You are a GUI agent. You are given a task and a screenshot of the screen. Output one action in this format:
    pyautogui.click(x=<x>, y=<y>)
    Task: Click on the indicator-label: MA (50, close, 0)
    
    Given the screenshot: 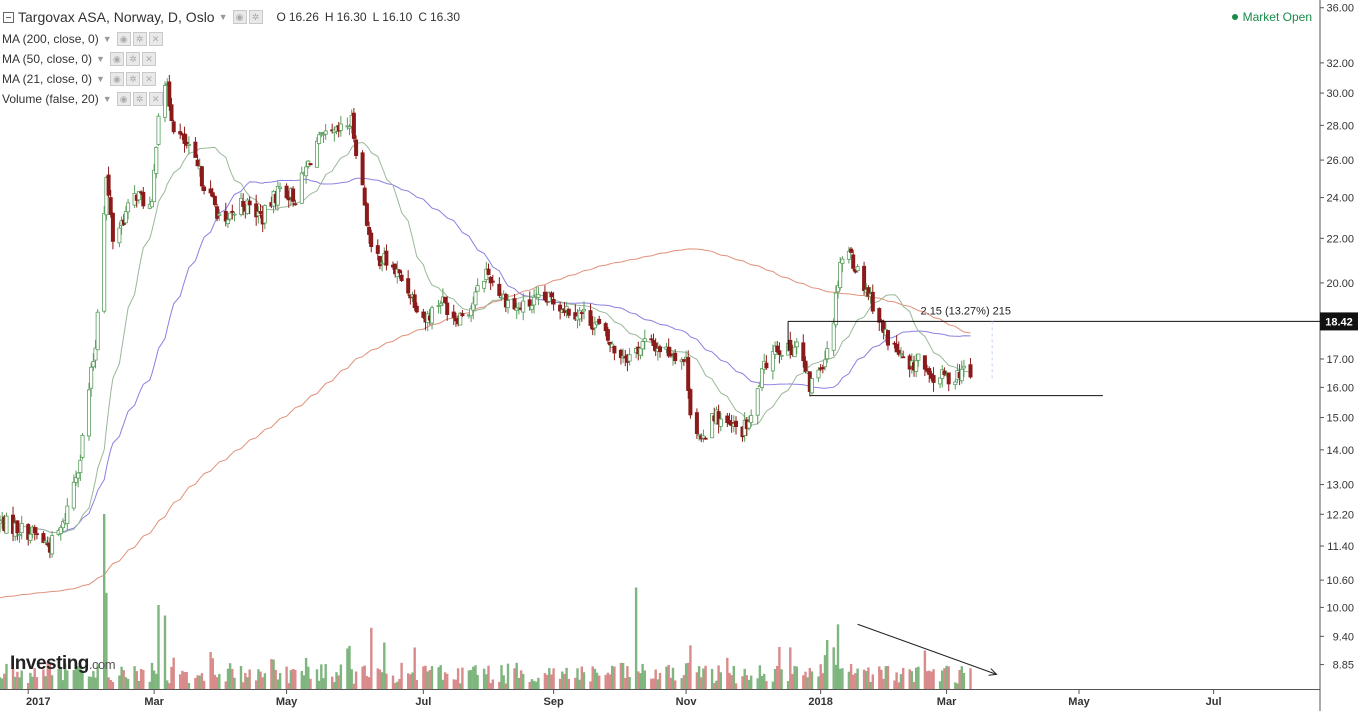 What is the action you would take?
    pyautogui.click(x=47, y=59)
    